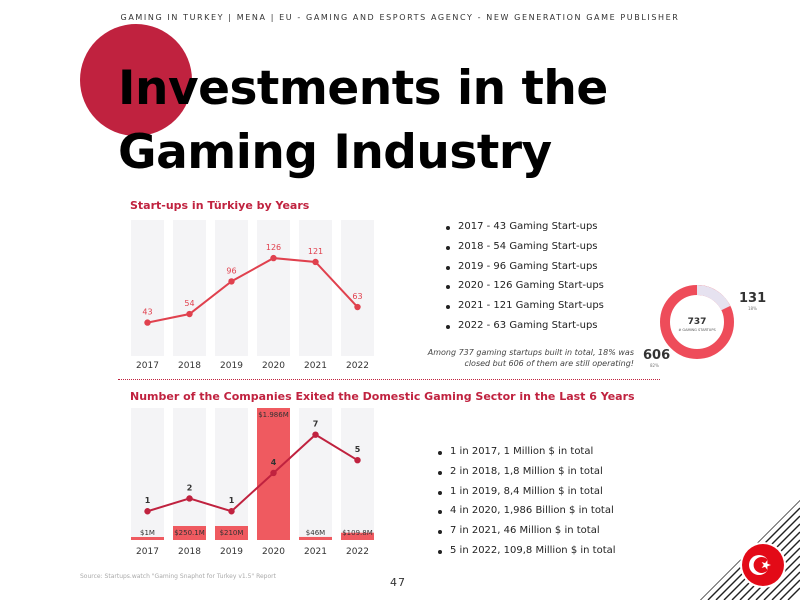 The width and height of the screenshot is (800, 600). What do you see at coordinates (524, 310) in the screenshot?
I see `startups-list-item: 2021 - 121 Gaming Start-ups` at bounding box center [524, 310].